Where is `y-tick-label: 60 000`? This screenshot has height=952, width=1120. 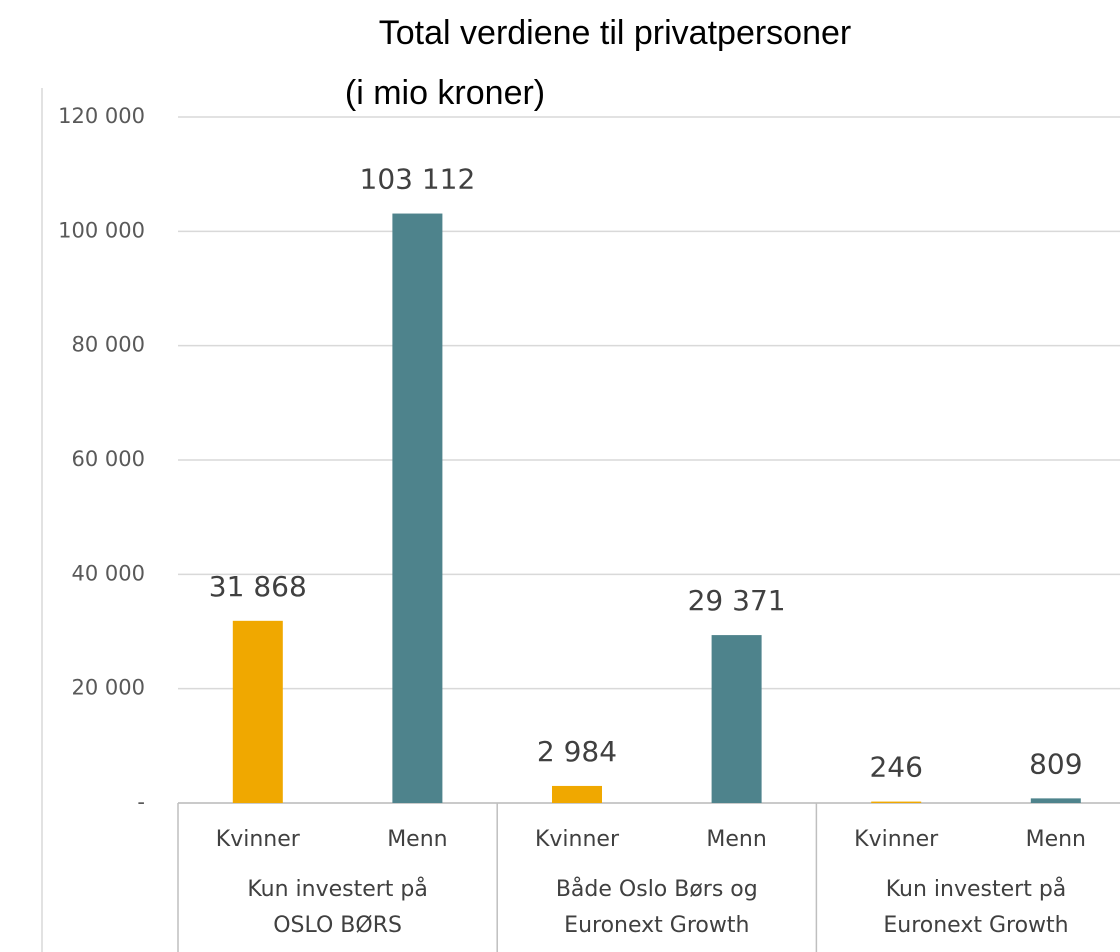 y-tick-label: 60 000 is located at coordinates (108, 459).